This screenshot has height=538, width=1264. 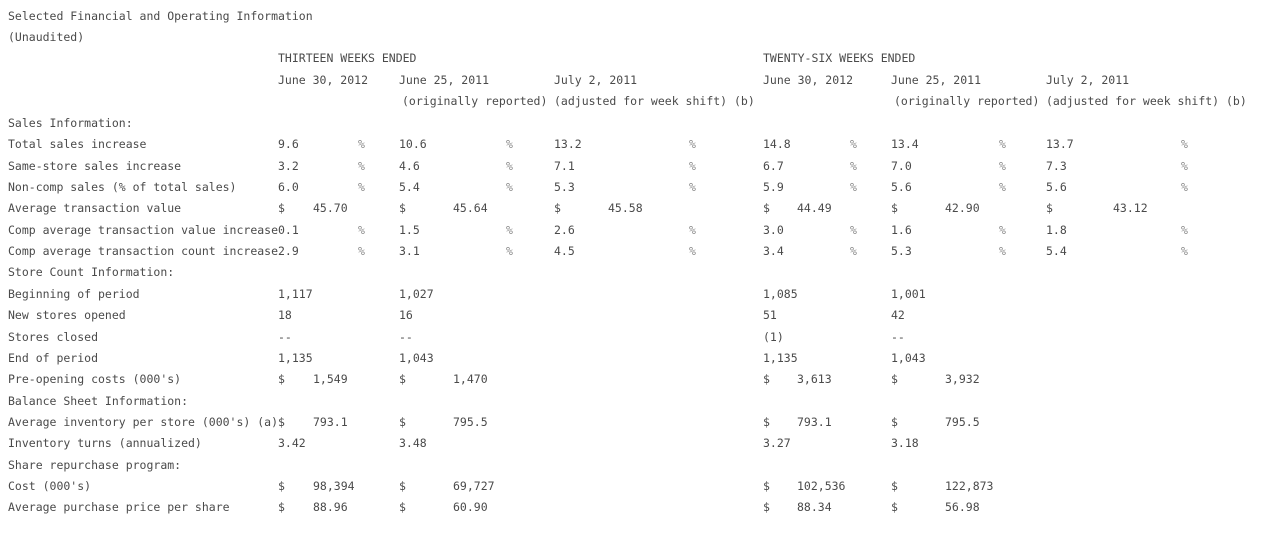 I want to click on cell-value: 45.64, so click(x=470, y=208).